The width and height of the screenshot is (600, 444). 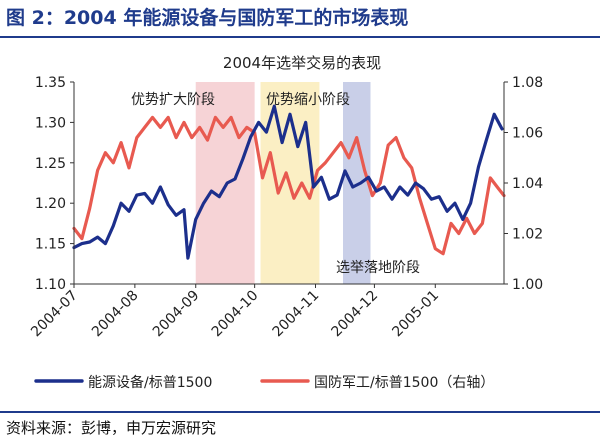 What do you see at coordinates (415, 314) in the screenshot?
I see `x-tick-label-7: 2005-01` at bounding box center [415, 314].